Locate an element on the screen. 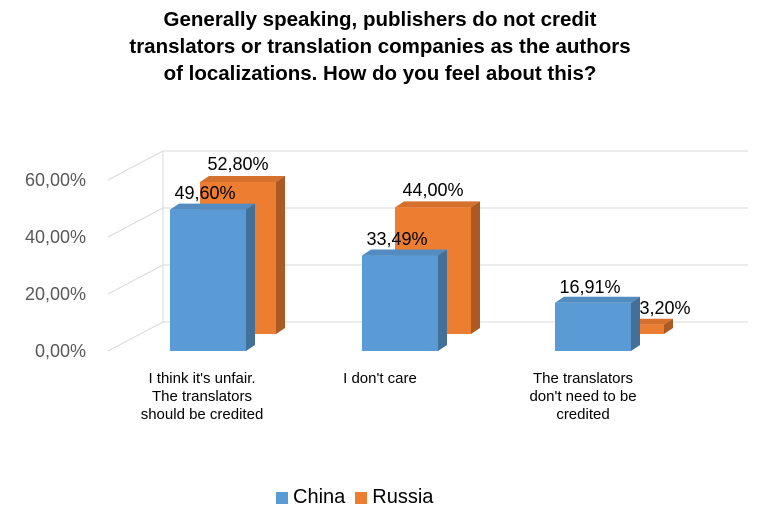 The height and width of the screenshot is (520, 760). y-axis-ticks: 0,00% 20,00% 40,00% 60,00% is located at coordinates (55, 265).